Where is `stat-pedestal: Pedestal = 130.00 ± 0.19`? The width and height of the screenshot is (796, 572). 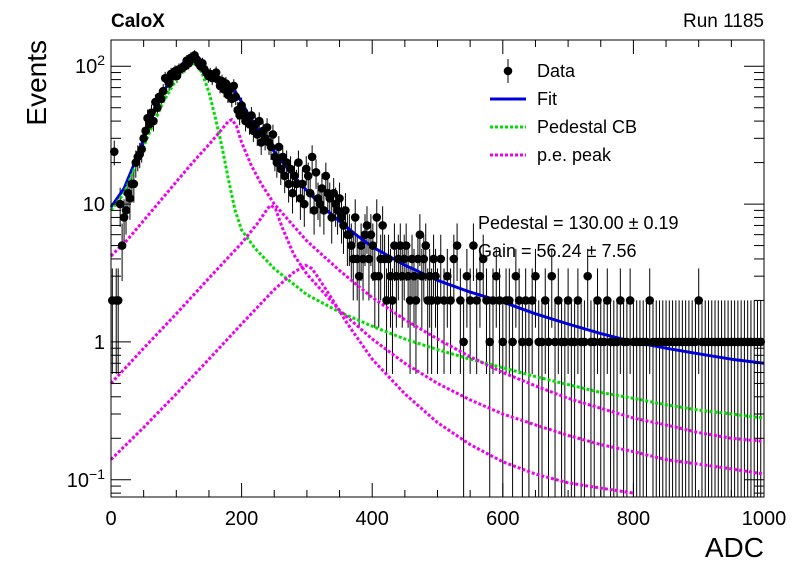 stat-pedestal: Pedestal = 130.00 ± 0.19 is located at coordinates (578, 223).